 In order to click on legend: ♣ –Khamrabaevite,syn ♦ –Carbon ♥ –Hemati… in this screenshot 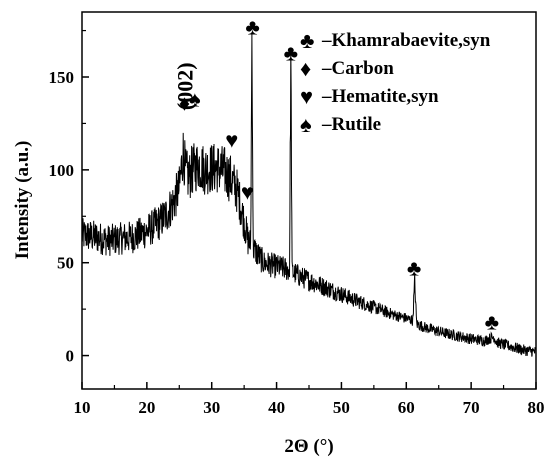, I will do `click(395, 82)`.